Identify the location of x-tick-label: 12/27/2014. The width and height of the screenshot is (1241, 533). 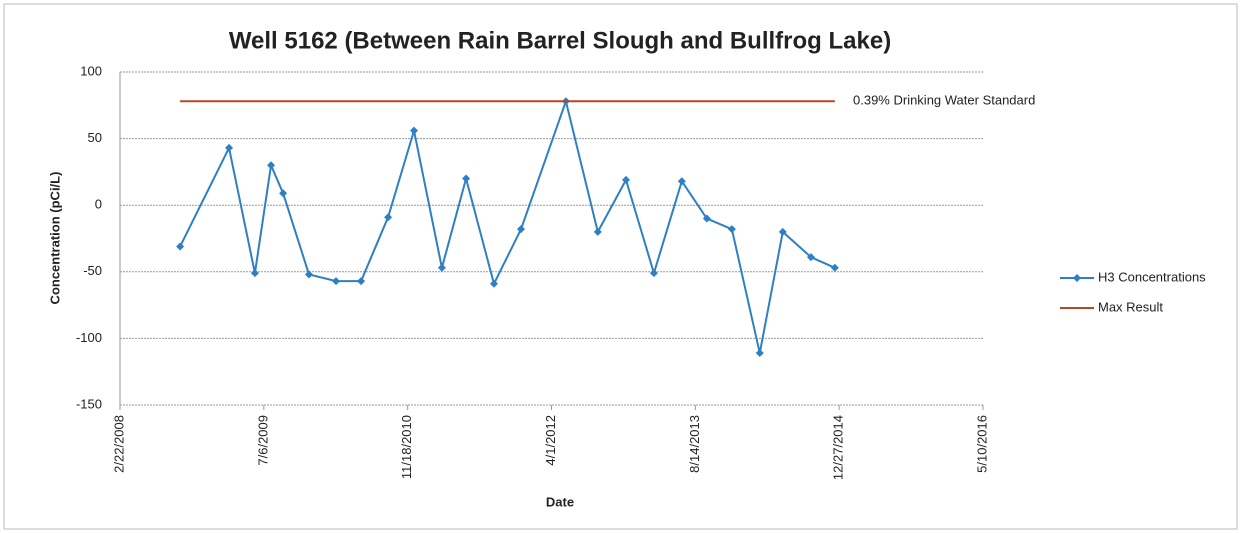
(838, 447).